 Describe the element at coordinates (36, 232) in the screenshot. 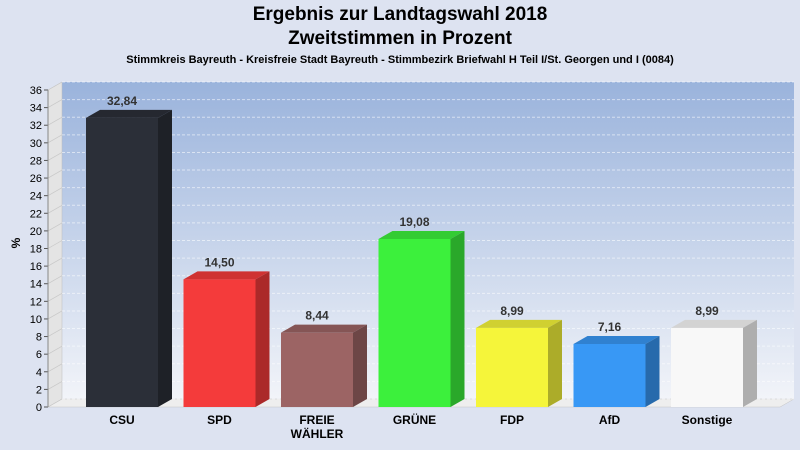

I see `y-tick-label: 20` at that location.